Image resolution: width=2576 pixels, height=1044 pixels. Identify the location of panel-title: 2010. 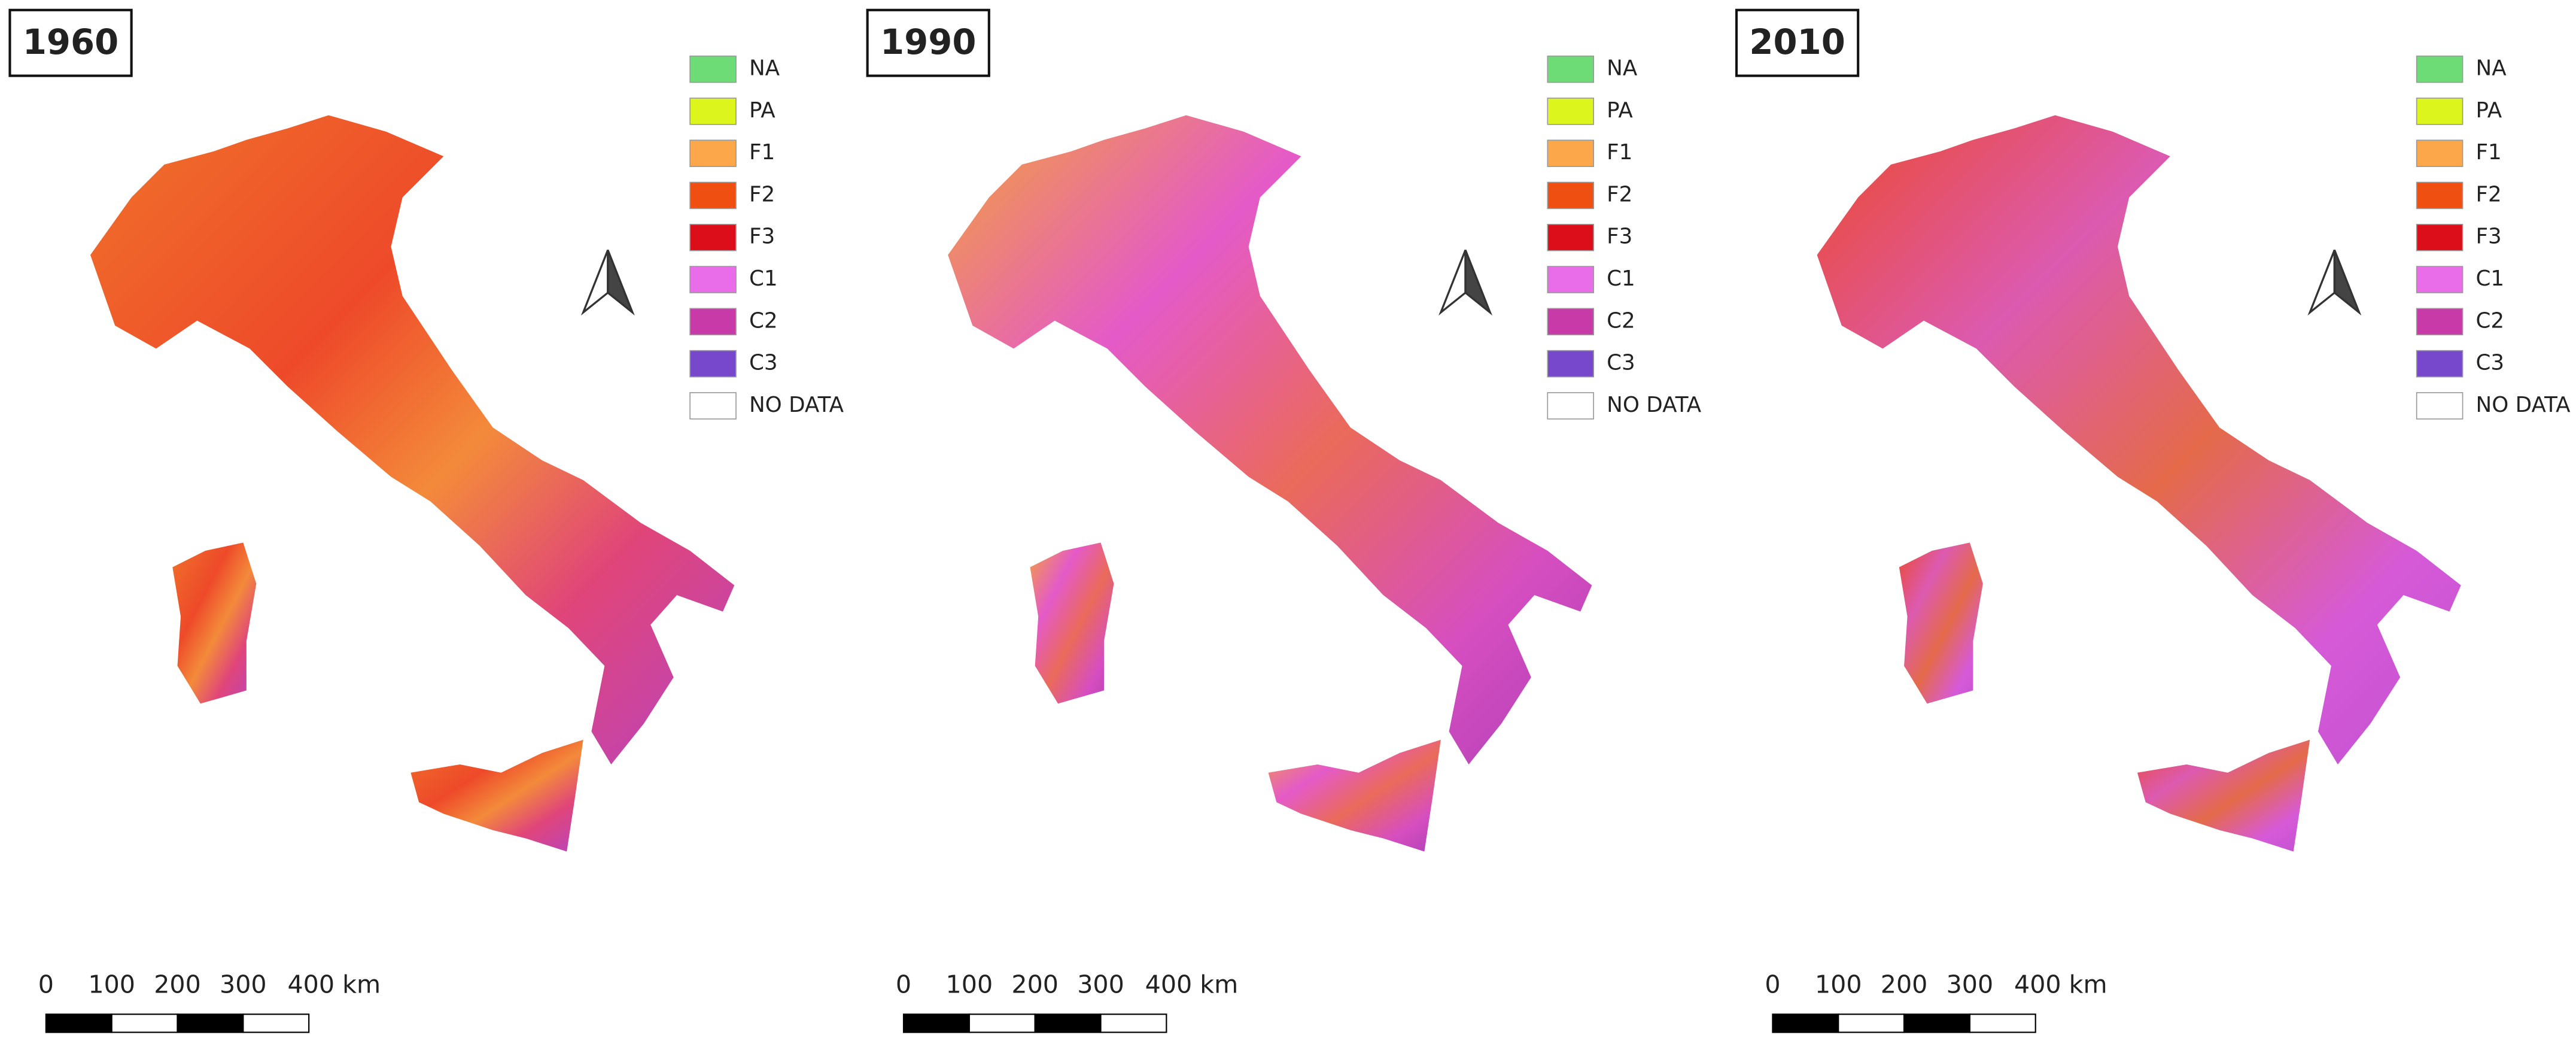
(1797, 42).